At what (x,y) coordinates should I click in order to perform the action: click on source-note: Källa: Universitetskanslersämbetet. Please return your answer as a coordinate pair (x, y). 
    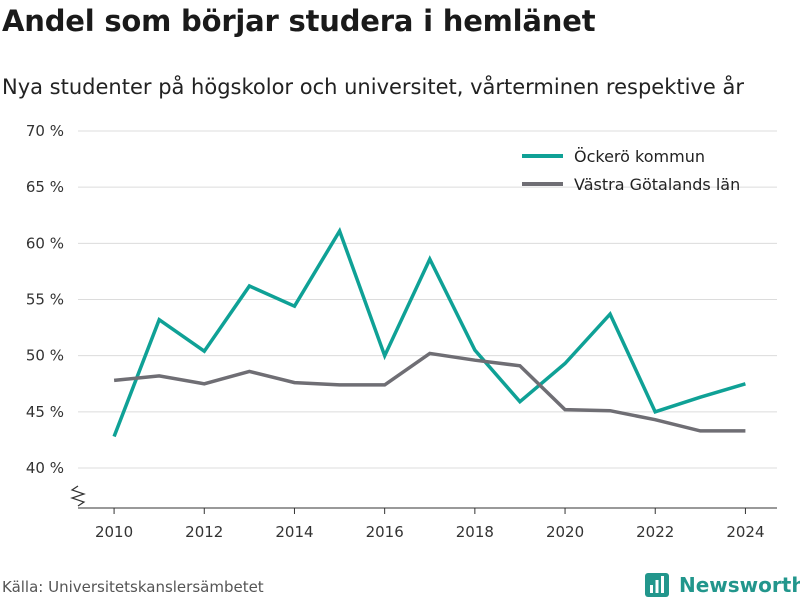
    Looking at the image, I should click on (133, 587).